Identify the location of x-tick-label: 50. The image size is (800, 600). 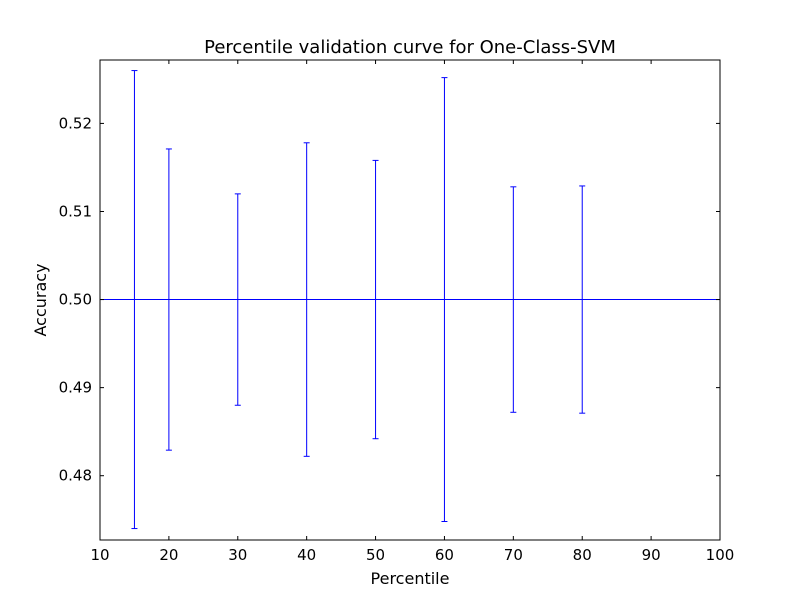
(375, 555).